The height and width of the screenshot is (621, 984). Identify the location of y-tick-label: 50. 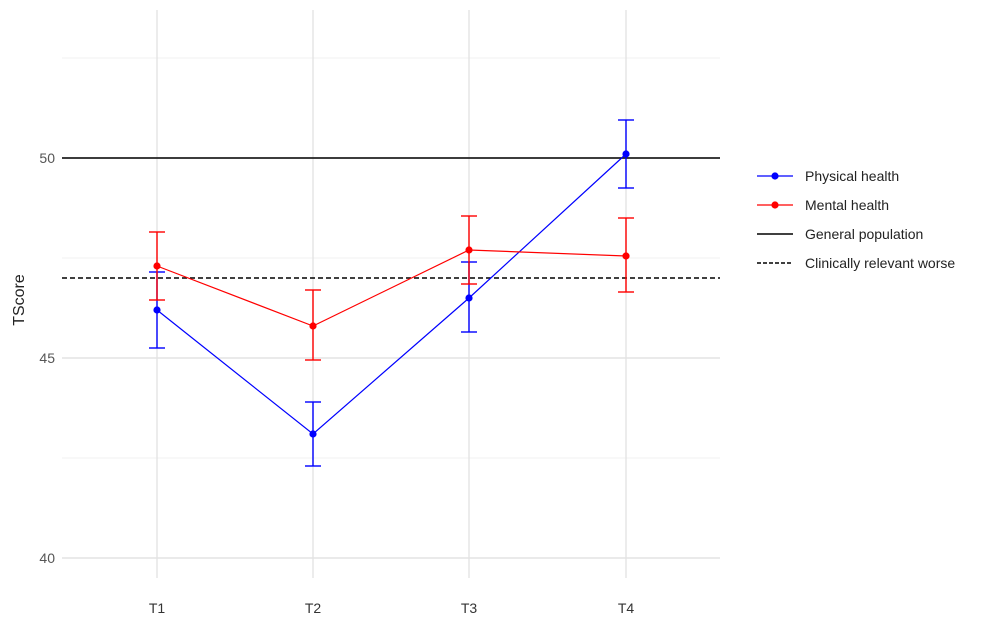
(47, 158).